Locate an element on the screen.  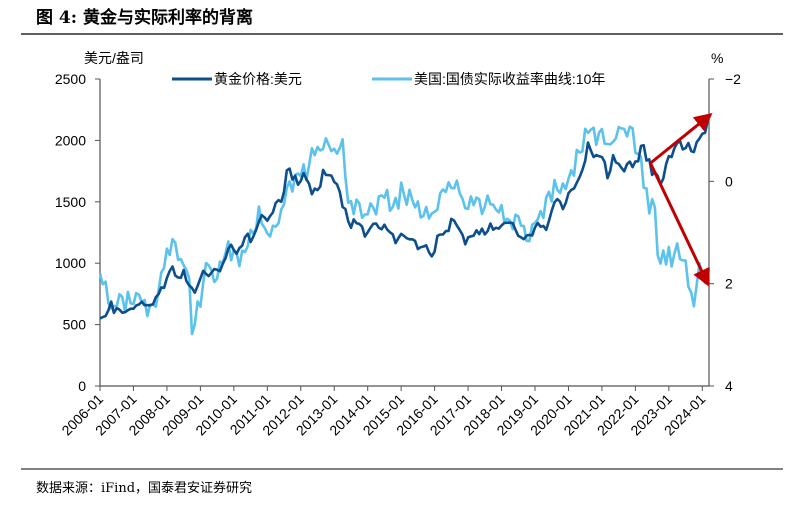
left-tick-label: 0 is located at coordinates (82, 386).